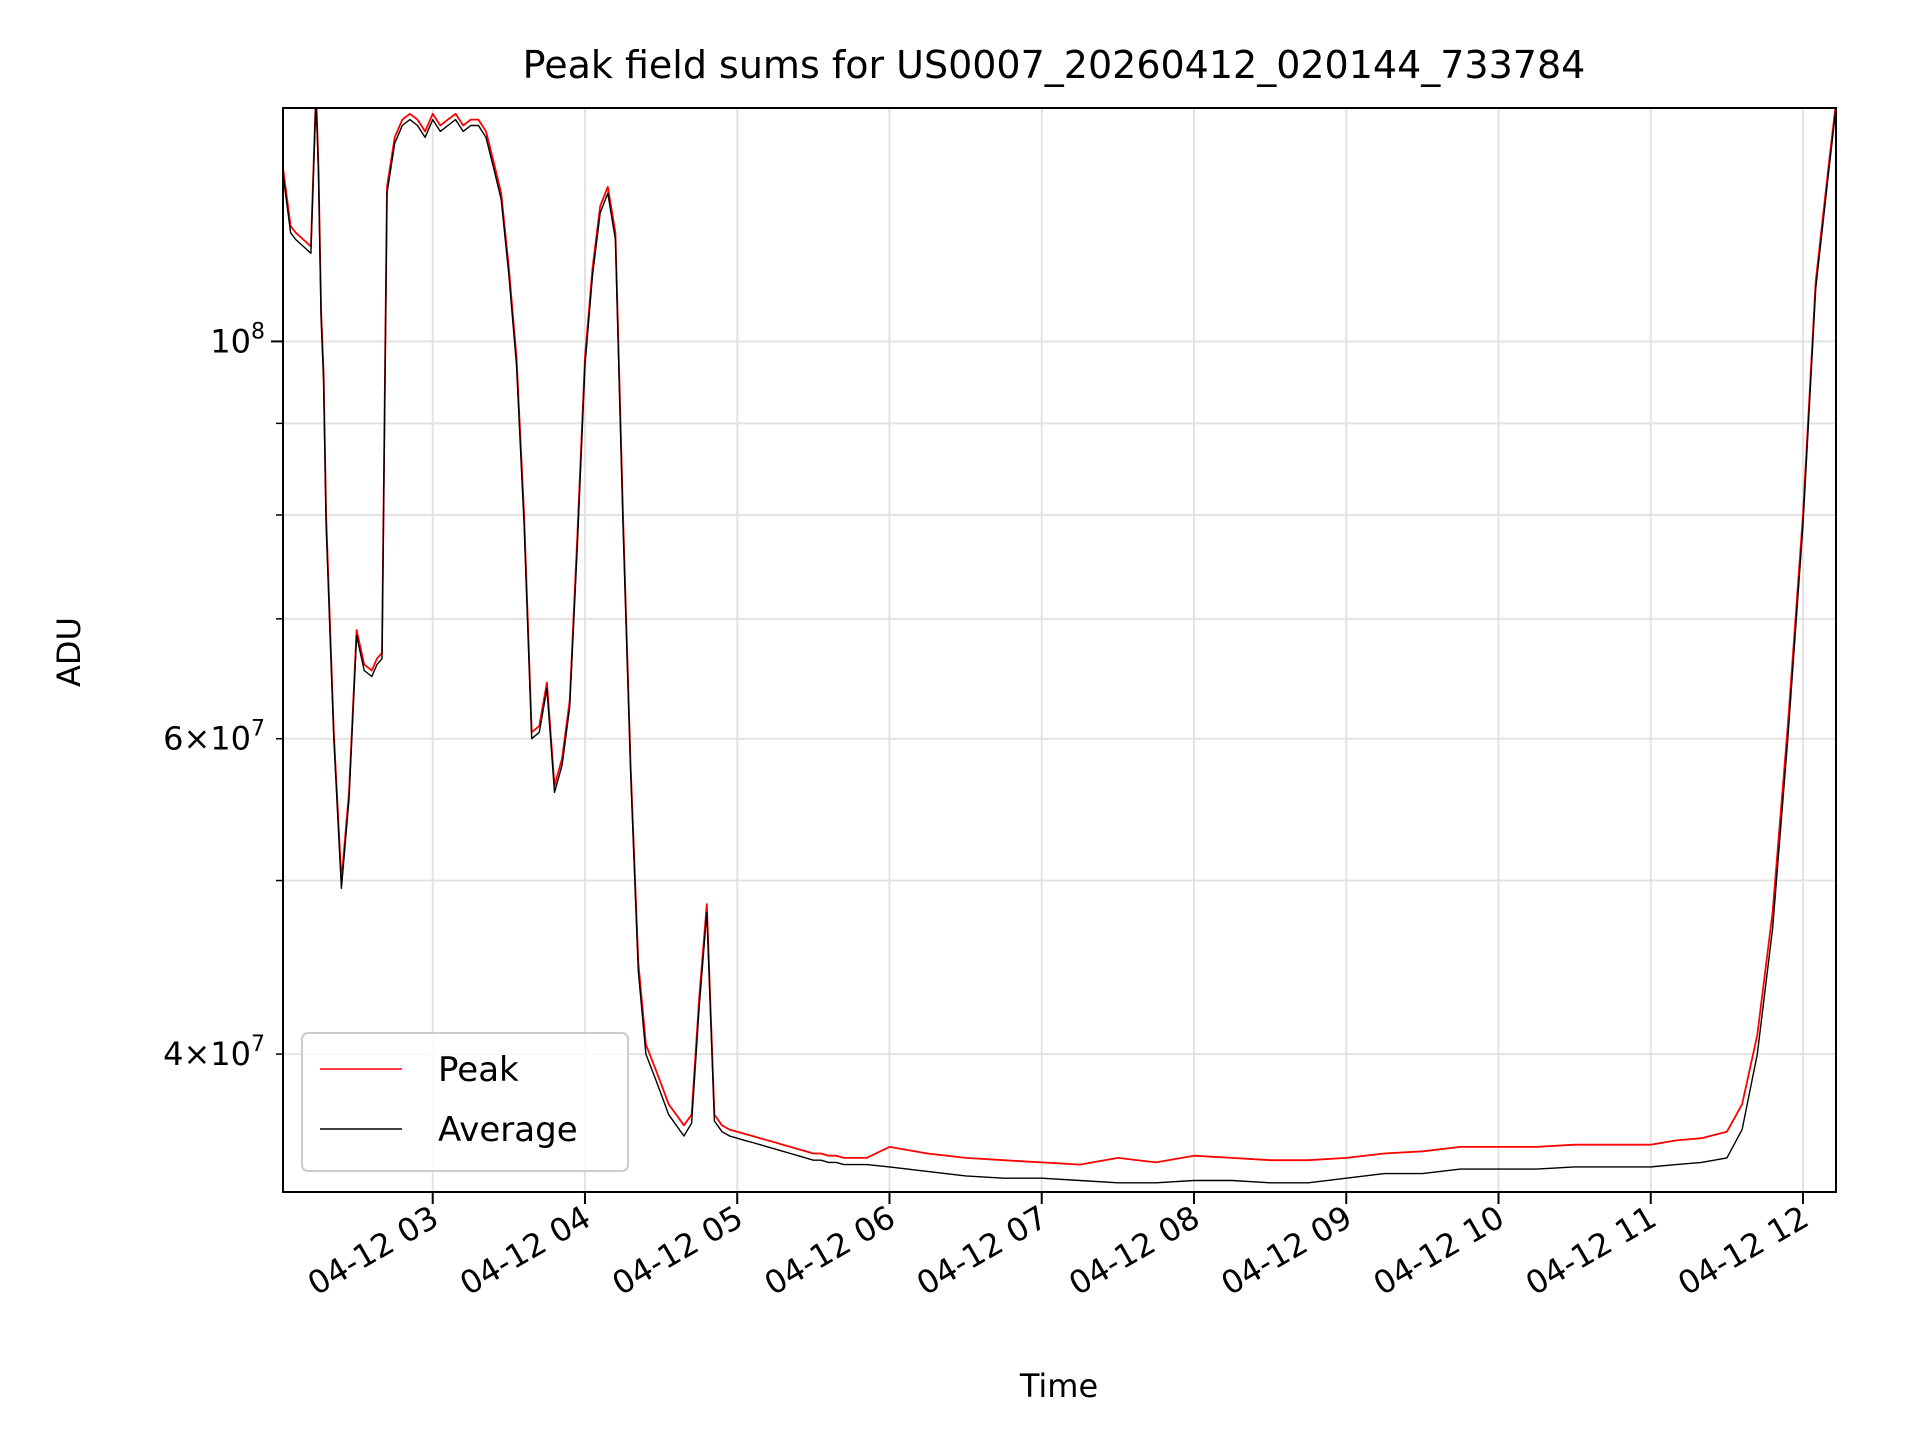  I want to click on legend-average-label: Average, so click(508, 1130).